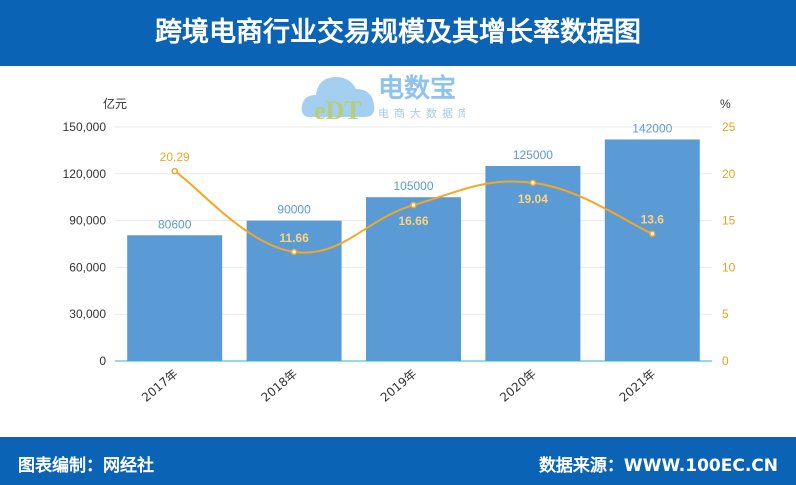 The width and height of the screenshot is (796, 485). Describe the element at coordinates (729, 174) in the screenshot. I see `y-right-tick-label: 20` at that location.